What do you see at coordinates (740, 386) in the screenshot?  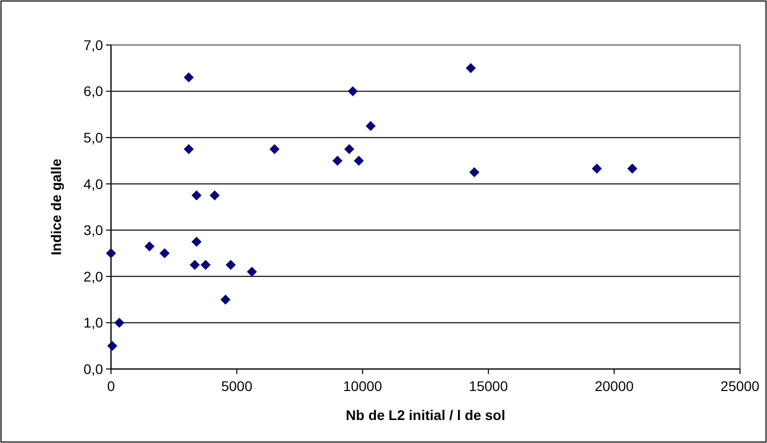 I see `x-tick-label: 25000` at bounding box center [740, 386].